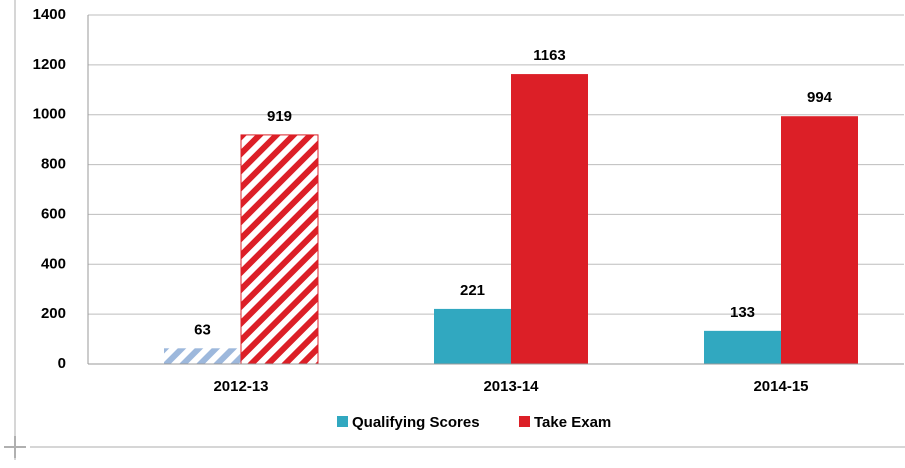 This screenshot has height=468, width=905. Describe the element at coordinates (49, 14) in the screenshot. I see `y-tick-label: 1400` at that location.